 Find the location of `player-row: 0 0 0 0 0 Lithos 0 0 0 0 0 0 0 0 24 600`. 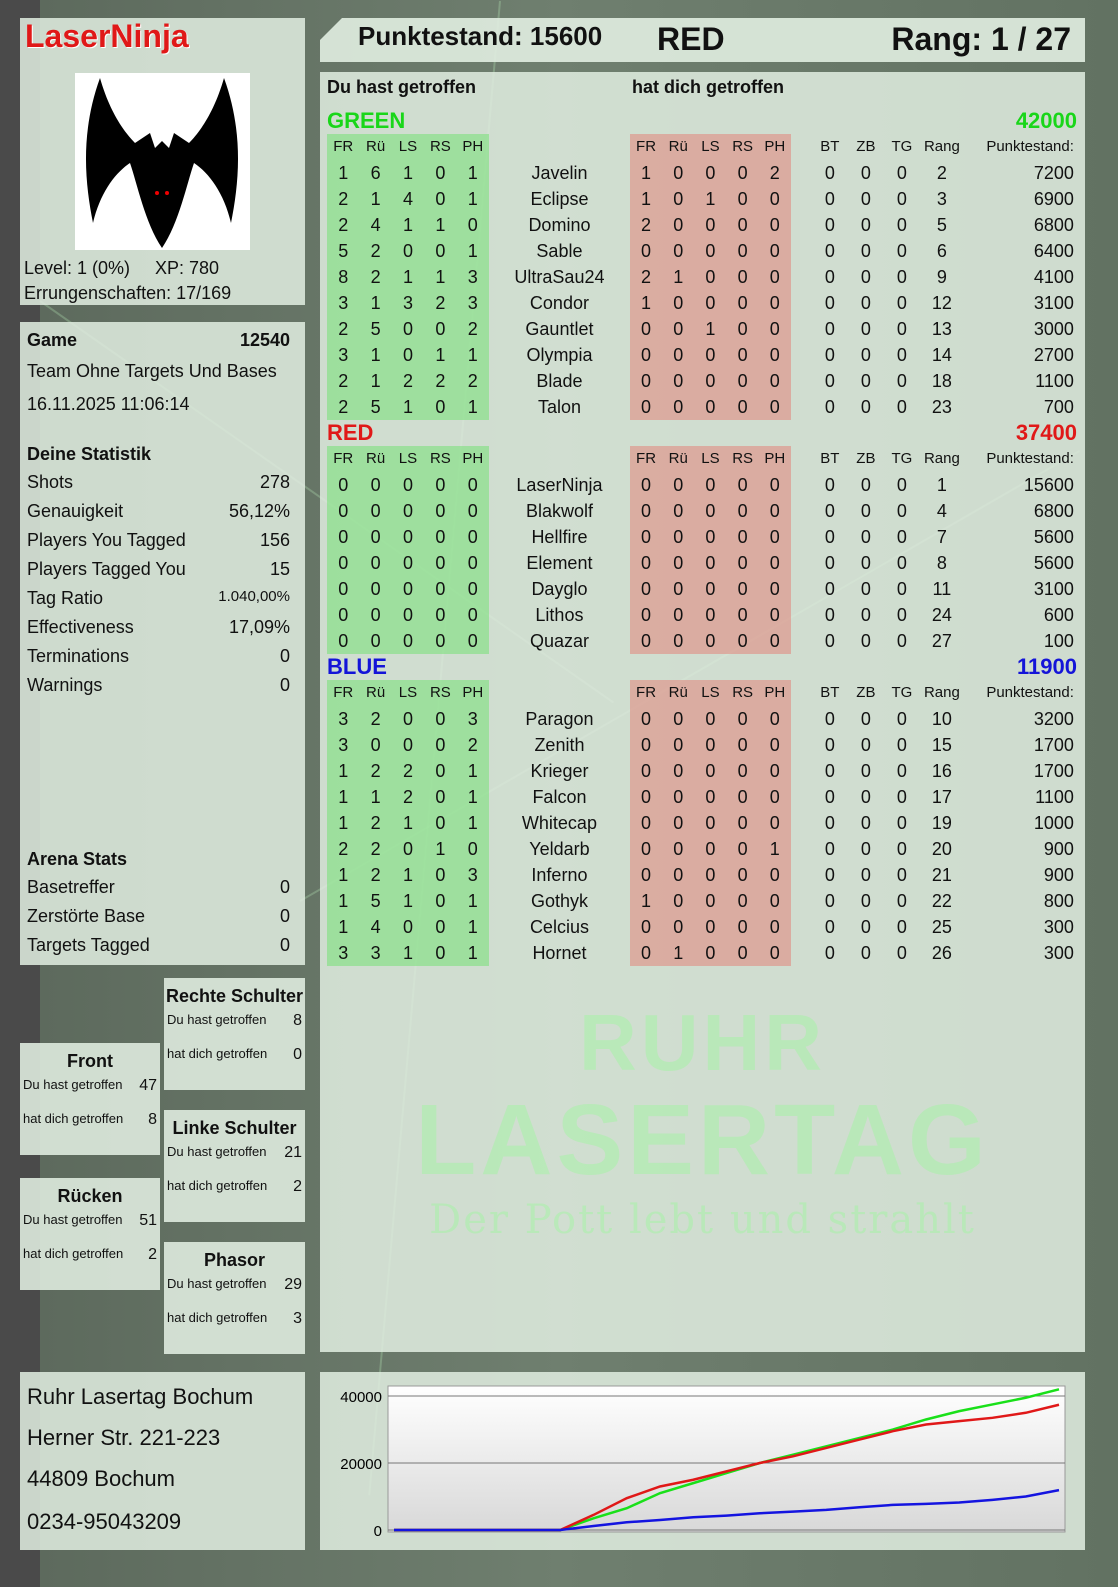

player-row: 0 0 0 0 0 Lithos 0 0 0 0 0 0 0 0 24 600 is located at coordinates (702, 615).